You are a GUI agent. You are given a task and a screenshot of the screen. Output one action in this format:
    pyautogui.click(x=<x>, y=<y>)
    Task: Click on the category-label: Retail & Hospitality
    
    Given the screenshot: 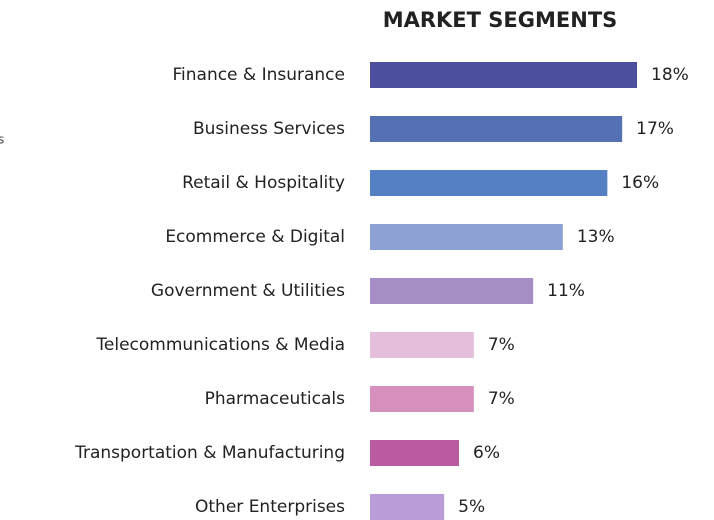 What is the action you would take?
    pyautogui.click(x=263, y=183)
    